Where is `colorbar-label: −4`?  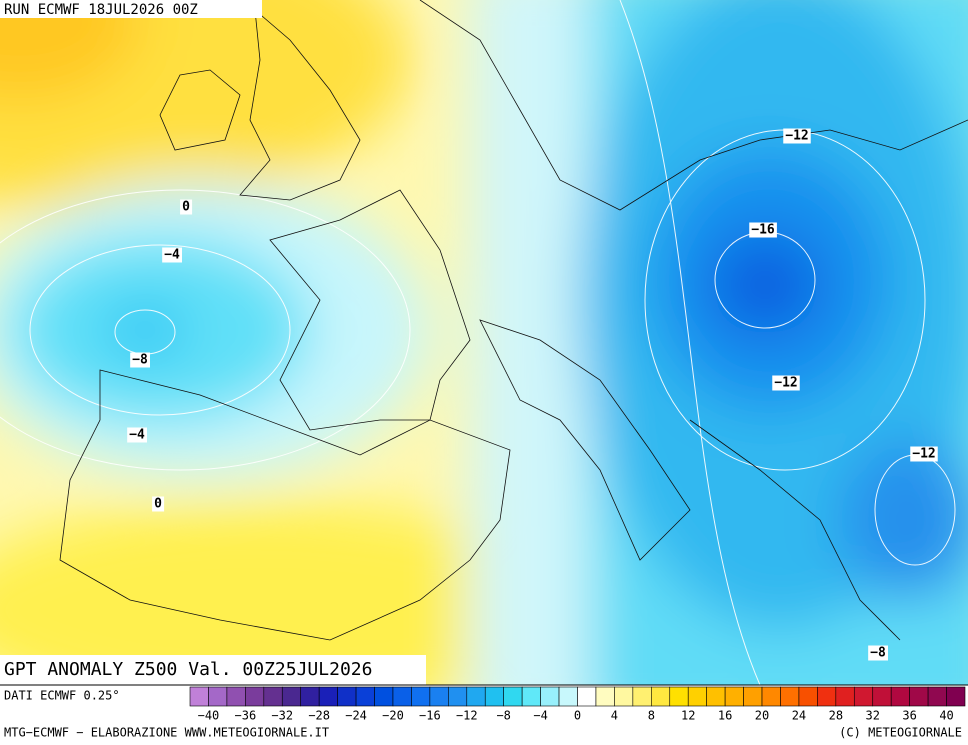 colorbar-label: −4 is located at coordinates (540, 716).